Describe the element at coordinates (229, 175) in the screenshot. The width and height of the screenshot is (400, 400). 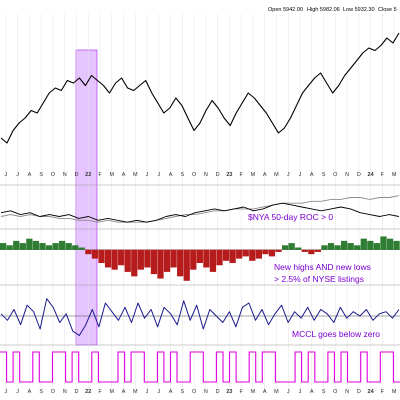
I see `x-tick-label: 23` at that location.